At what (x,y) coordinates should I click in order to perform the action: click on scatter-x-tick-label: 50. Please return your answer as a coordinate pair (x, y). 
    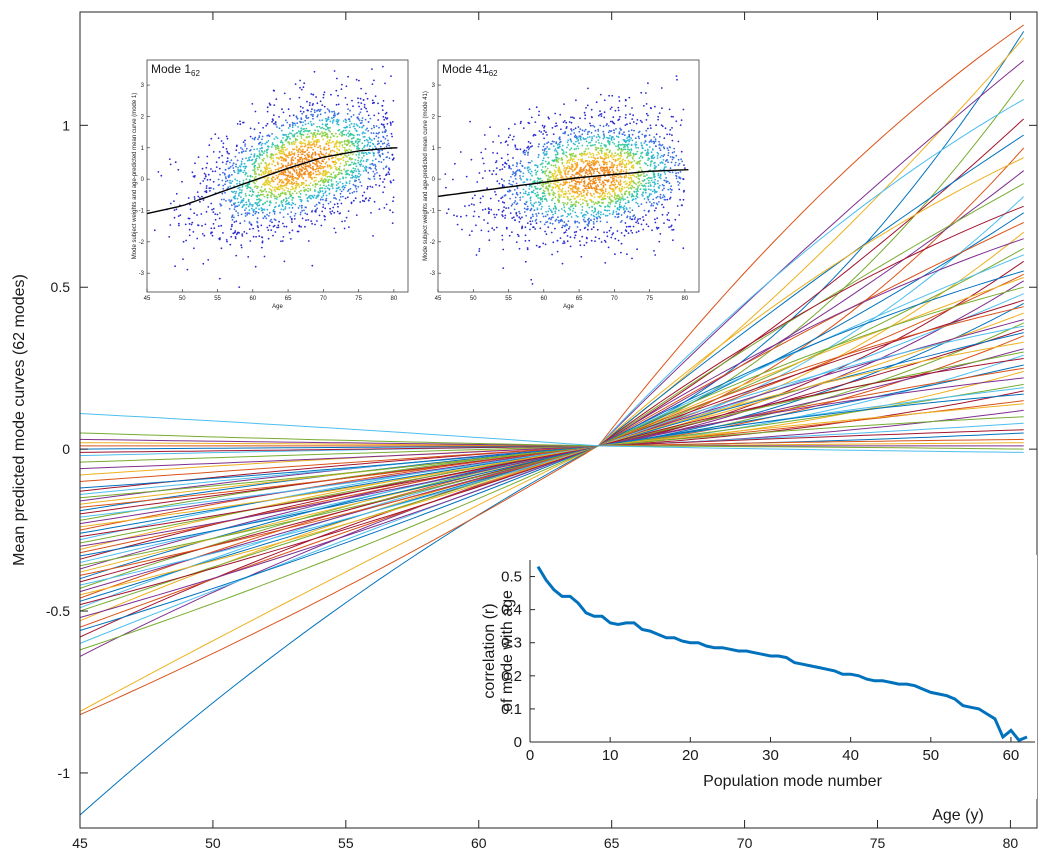
    Looking at the image, I should click on (182, 299).